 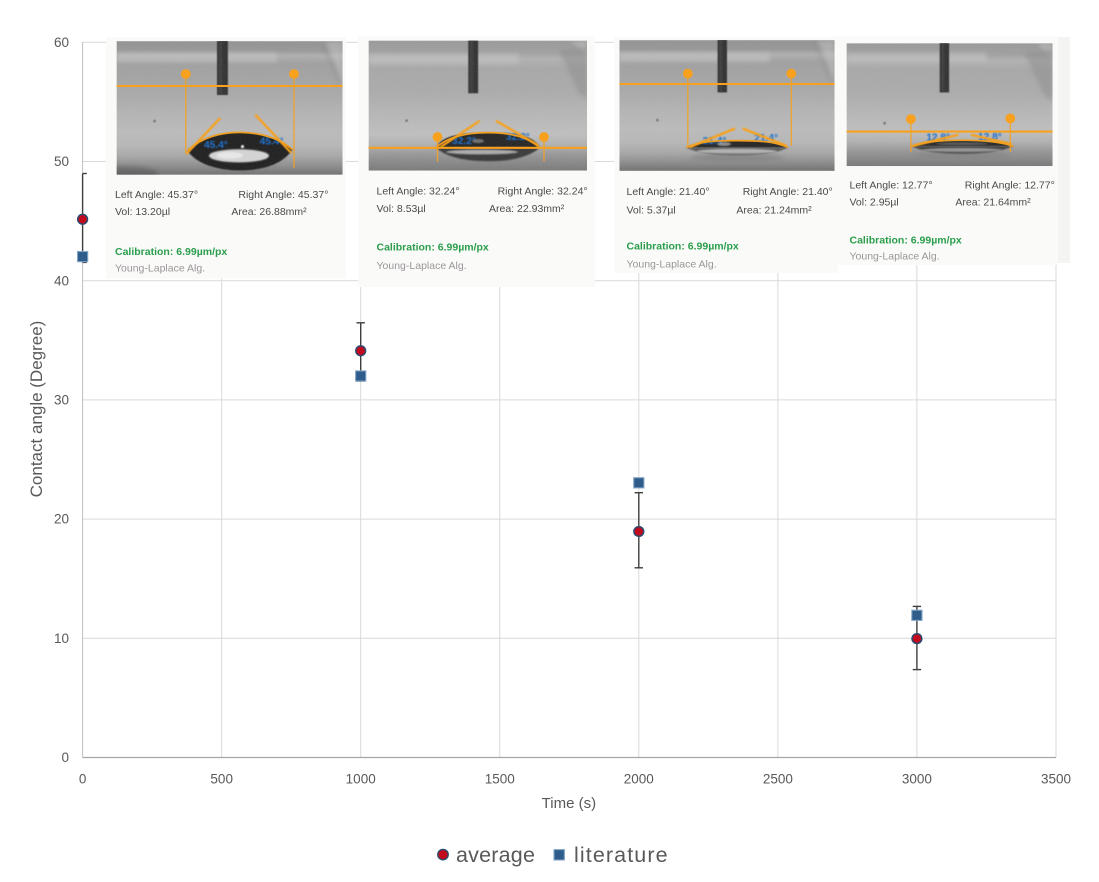 What do you see at coordinates (651, 211) in the screenshot?
I see `svg-text: Vol: 5.37µl` at bounding box center [651, 211].